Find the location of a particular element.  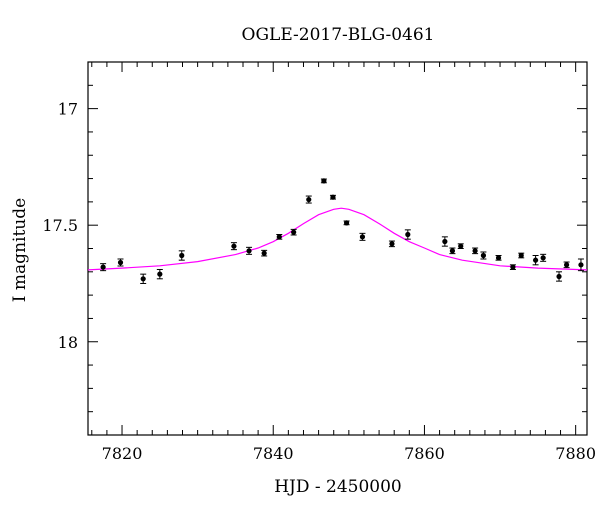

x-tick-label: 7840 is located at coordinates (273, 453).